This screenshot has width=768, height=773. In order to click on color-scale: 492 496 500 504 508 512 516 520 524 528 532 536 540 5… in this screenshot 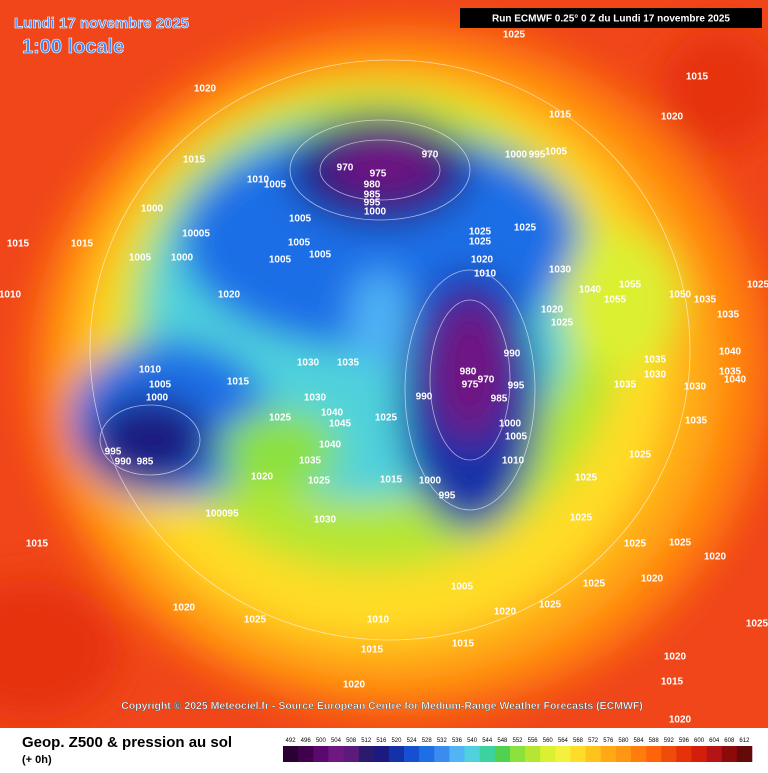, I will do `click(518, 750)`.